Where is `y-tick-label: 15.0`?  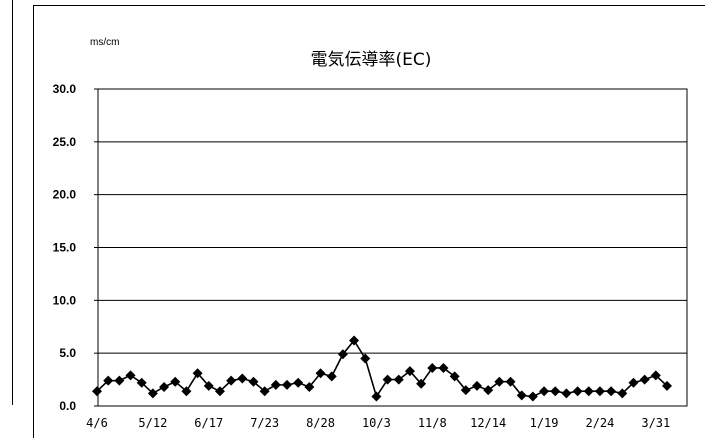 y-tick-label: 15.0 is located at coordinates (65, 248).